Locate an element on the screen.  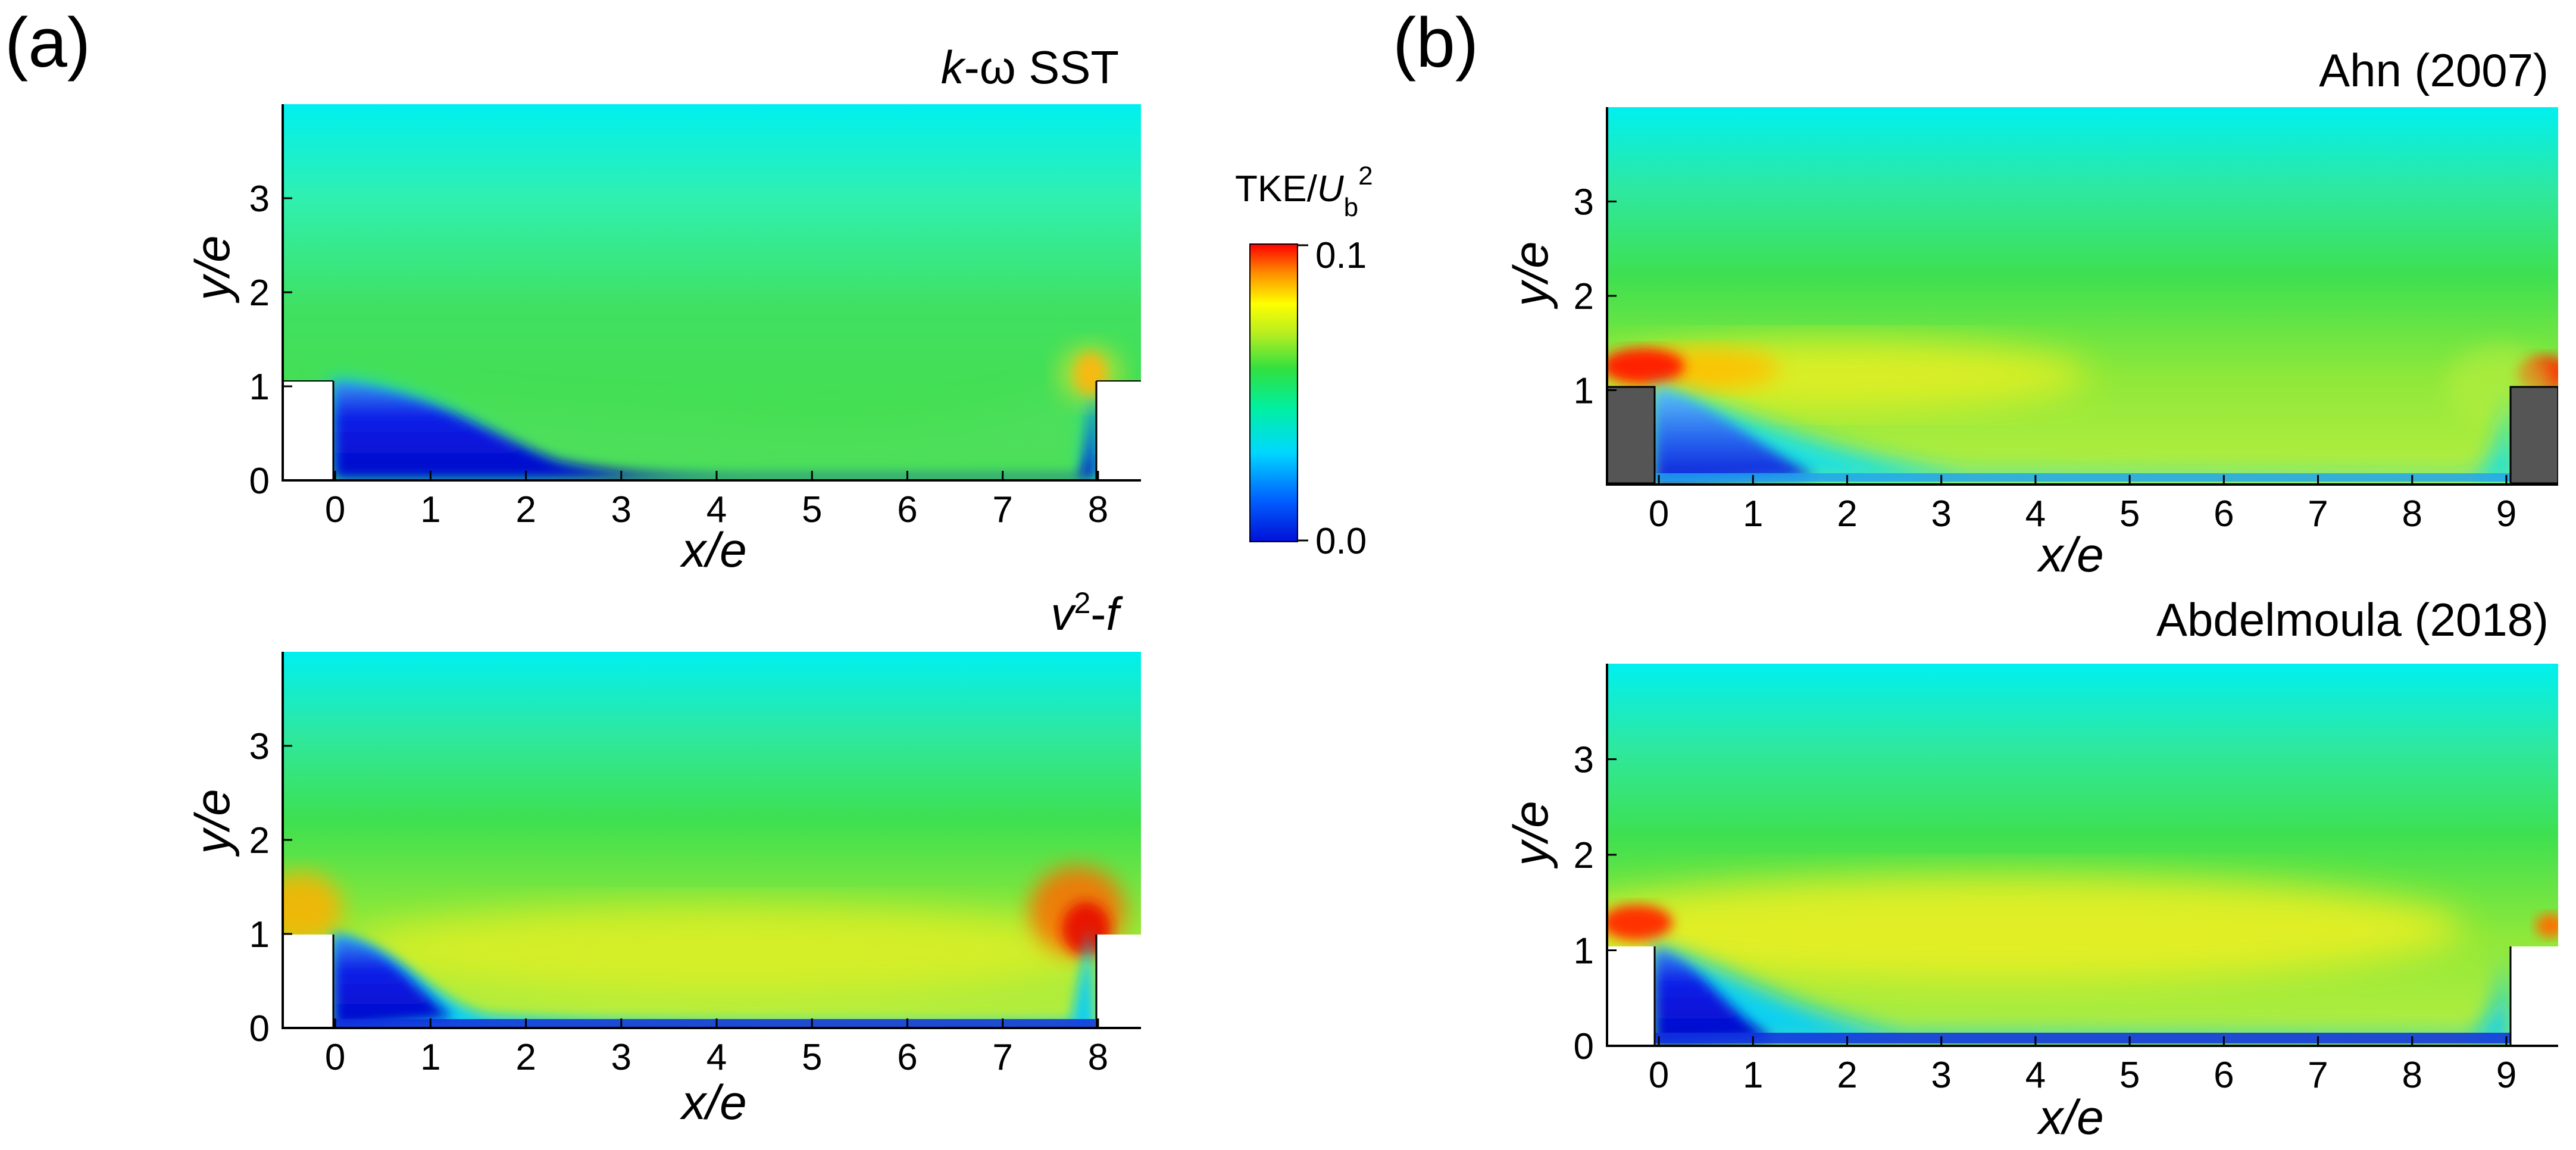
title-a-top-rest: -ω SST is located at coordinates (1041, 67).